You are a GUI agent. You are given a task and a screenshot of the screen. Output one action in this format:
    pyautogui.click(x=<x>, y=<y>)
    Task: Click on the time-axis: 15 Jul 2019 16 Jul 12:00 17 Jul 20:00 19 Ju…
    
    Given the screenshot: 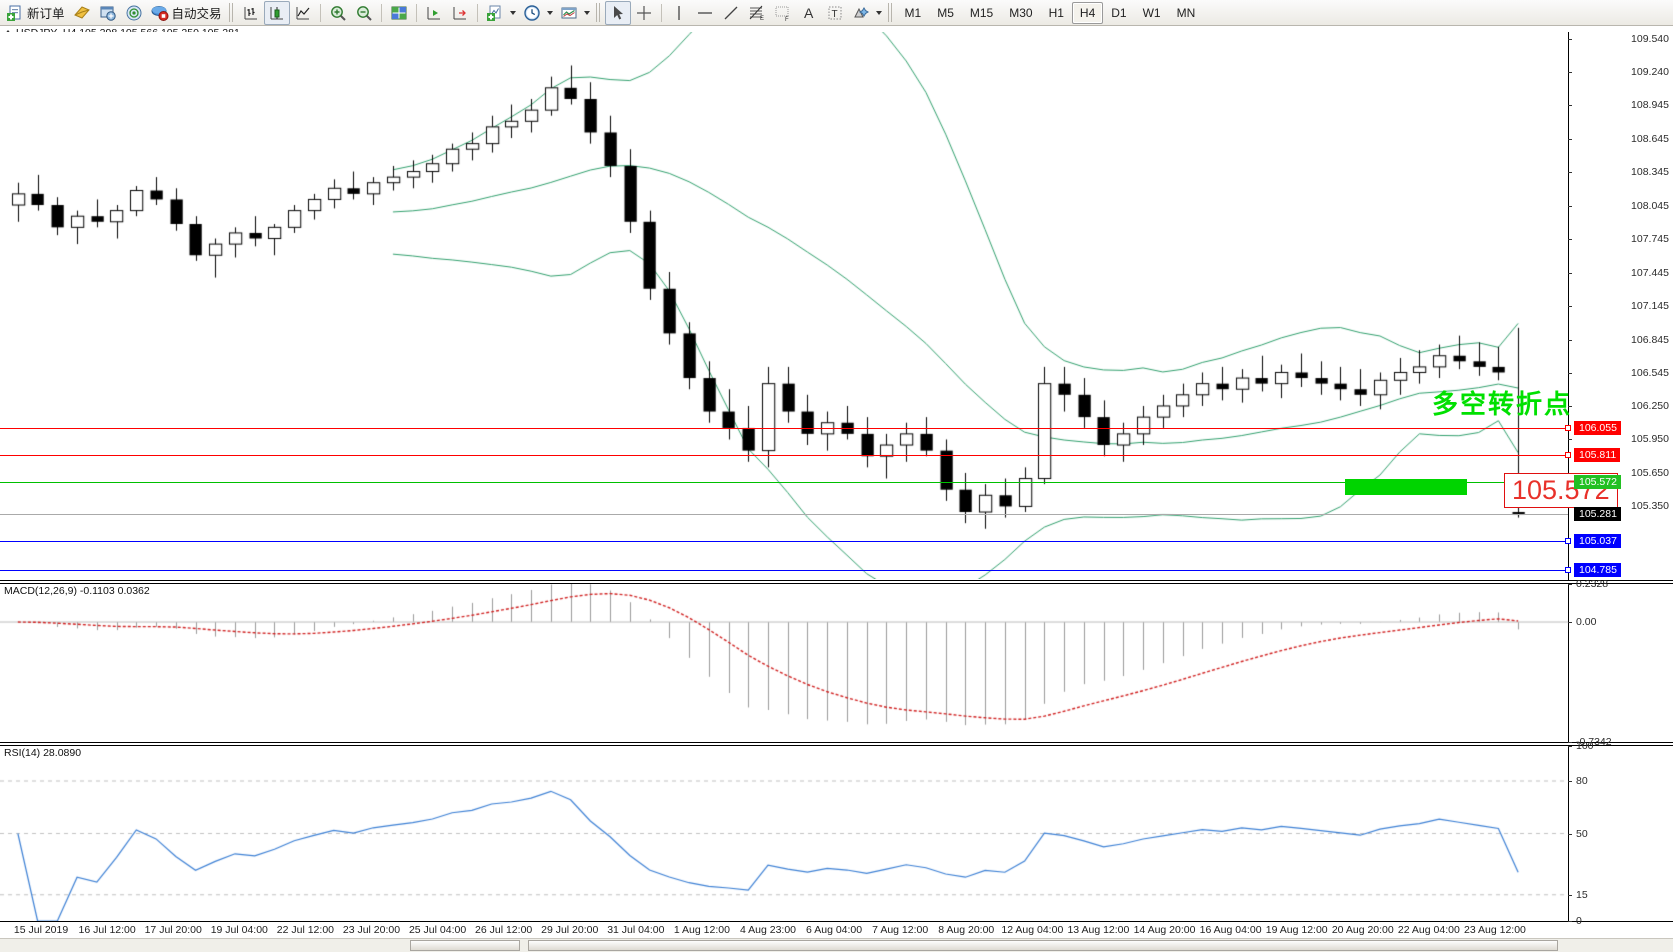 What is the action you would take?
    pyautogui.click(x=836, y=931)
    